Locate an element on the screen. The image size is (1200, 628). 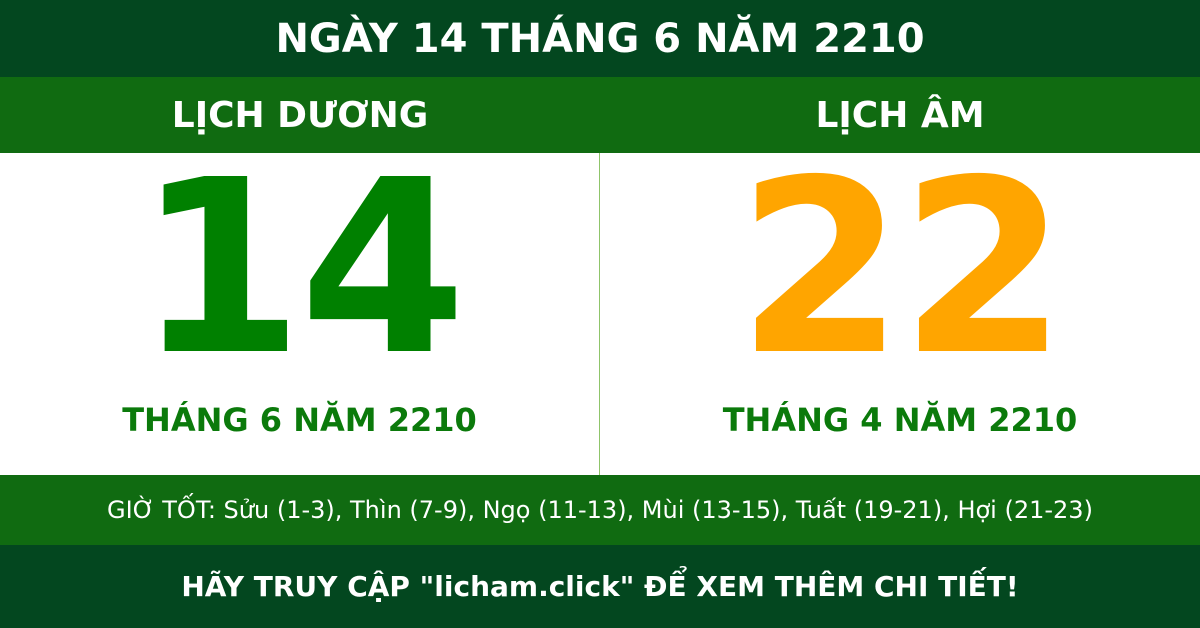
page-title: NGÀY 14 THÁNG 6 NĂM 2210 is located at coordinates (600, 38).